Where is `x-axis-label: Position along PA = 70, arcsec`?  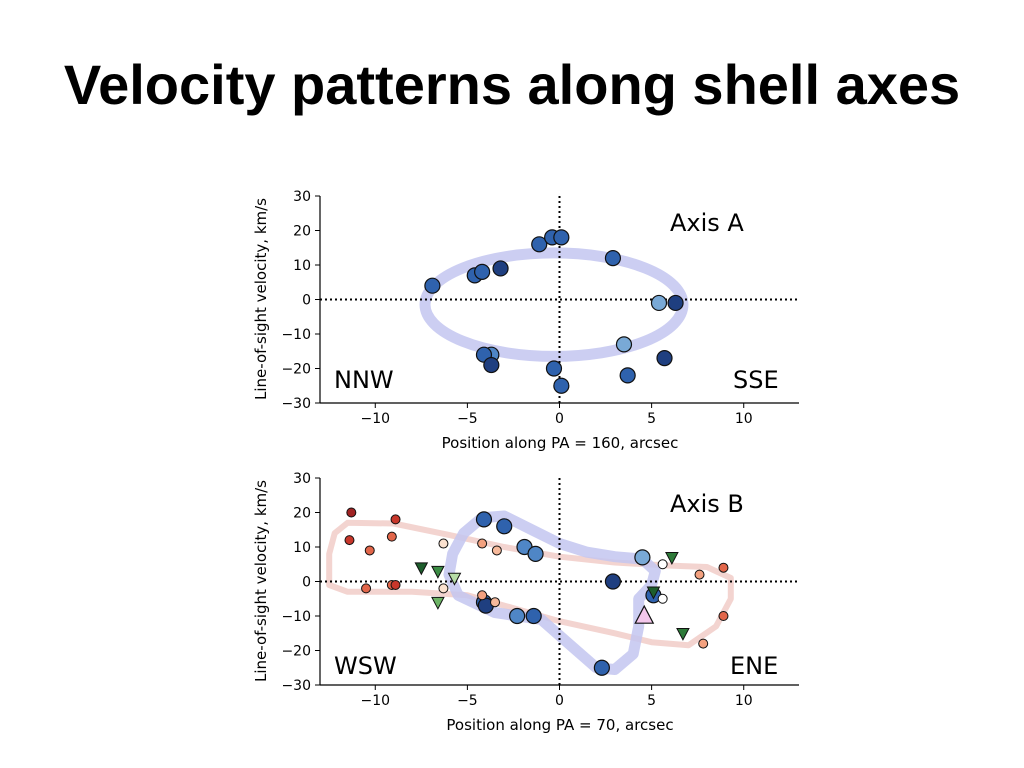 x-axis-label: Position along PA = 70, arcsec is located at coordinates (559, 725).